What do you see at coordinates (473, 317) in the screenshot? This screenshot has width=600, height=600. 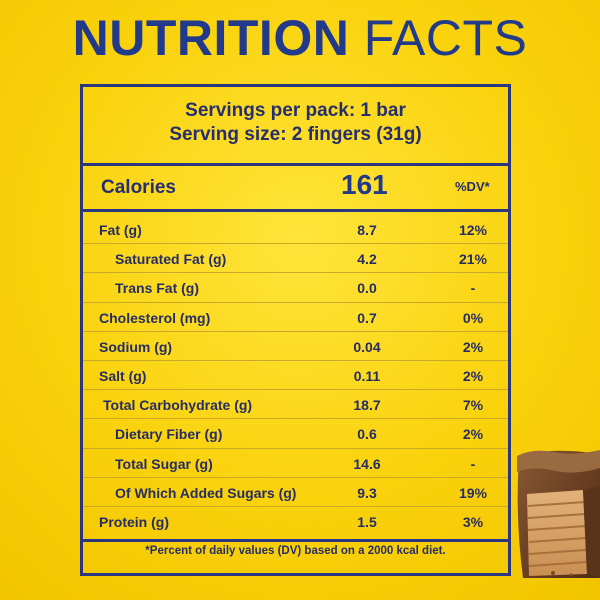 I see `nutrient-dv: 0%` at bounding box center [473, 317].